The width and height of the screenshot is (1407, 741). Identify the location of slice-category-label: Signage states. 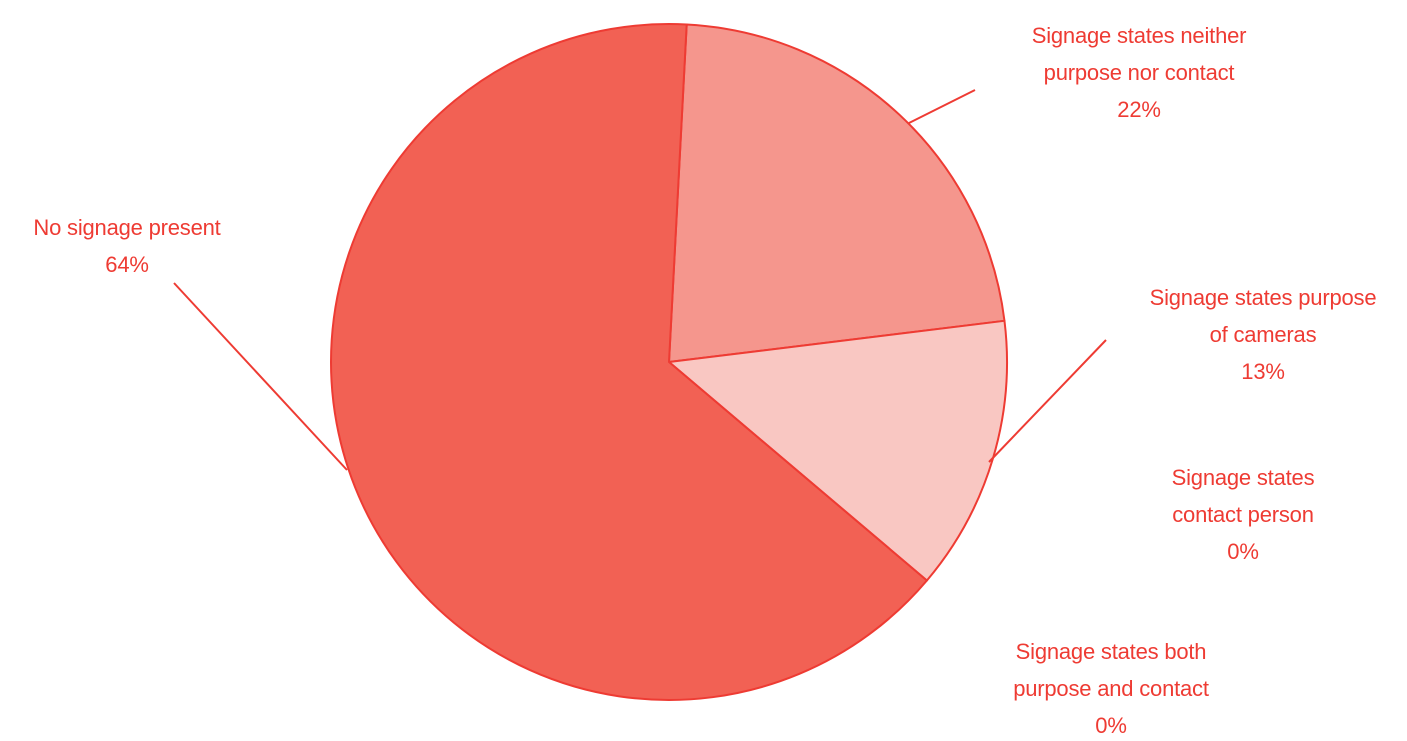
(1243, 477).